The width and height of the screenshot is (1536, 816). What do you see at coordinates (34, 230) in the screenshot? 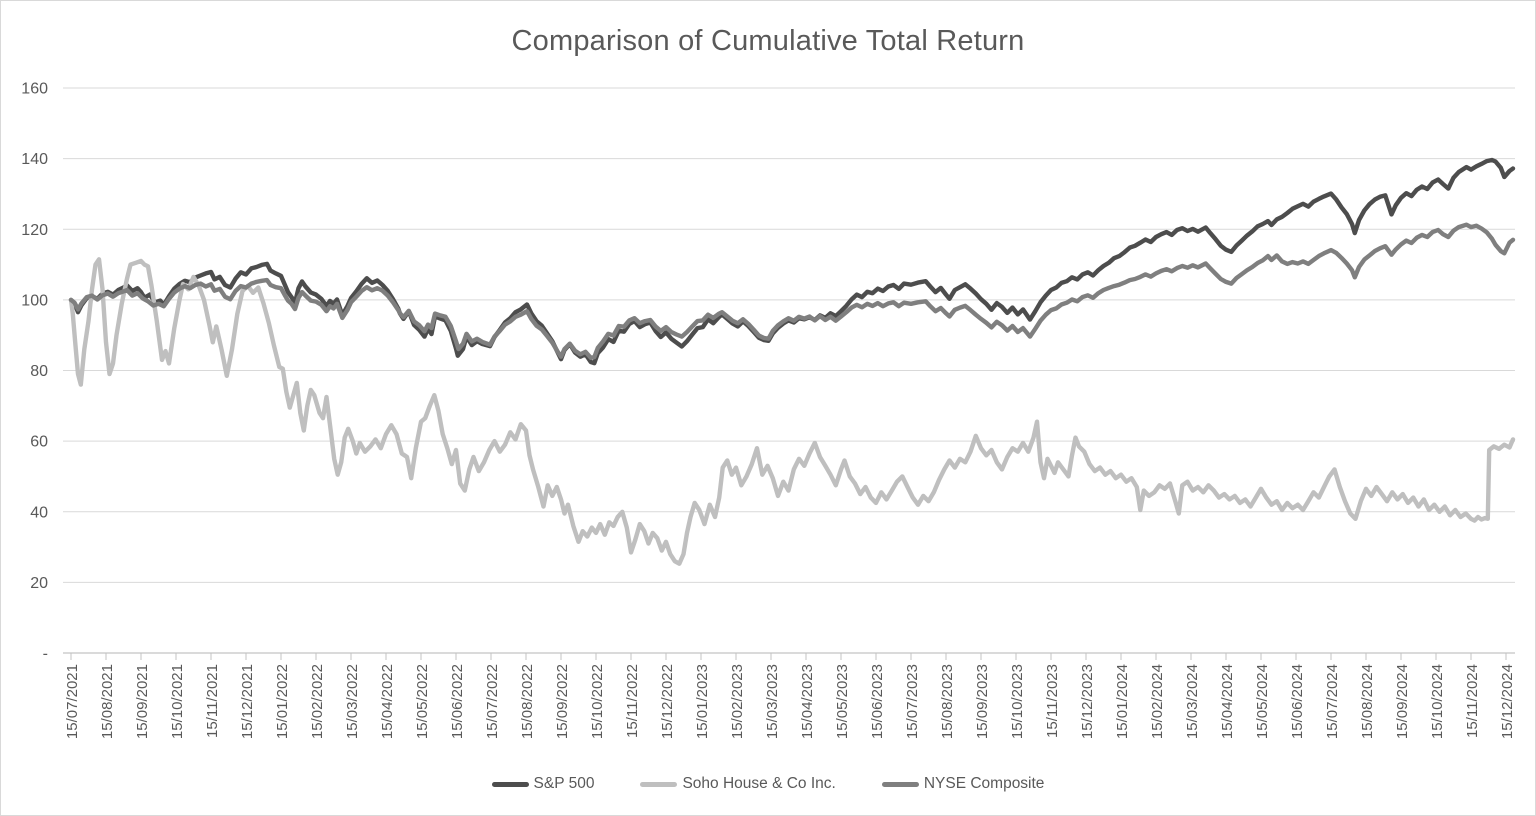
I see `y-axis-label: 120` at bounding box center [34, 230].